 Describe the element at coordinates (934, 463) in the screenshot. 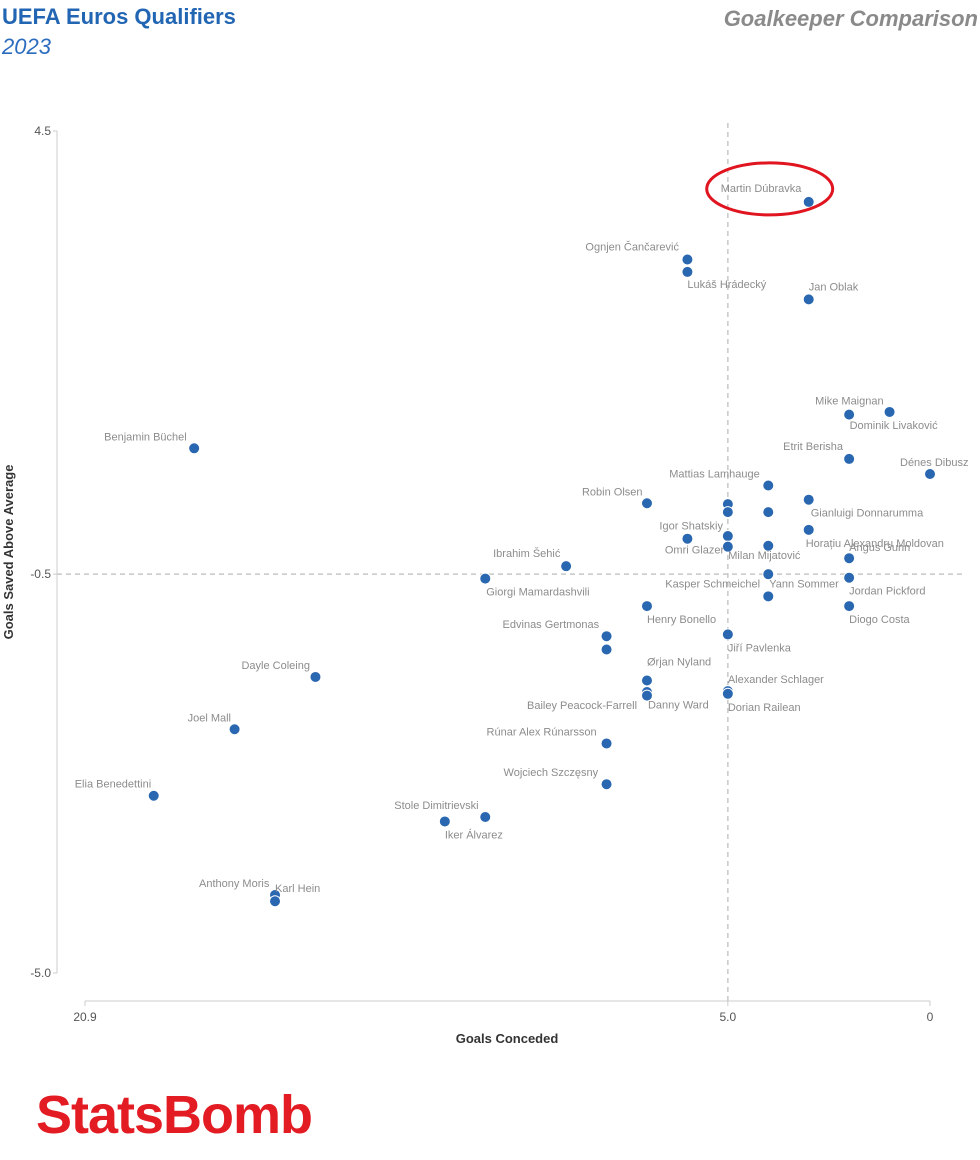

I see `point-label: Dénes Dibusz` at that location.